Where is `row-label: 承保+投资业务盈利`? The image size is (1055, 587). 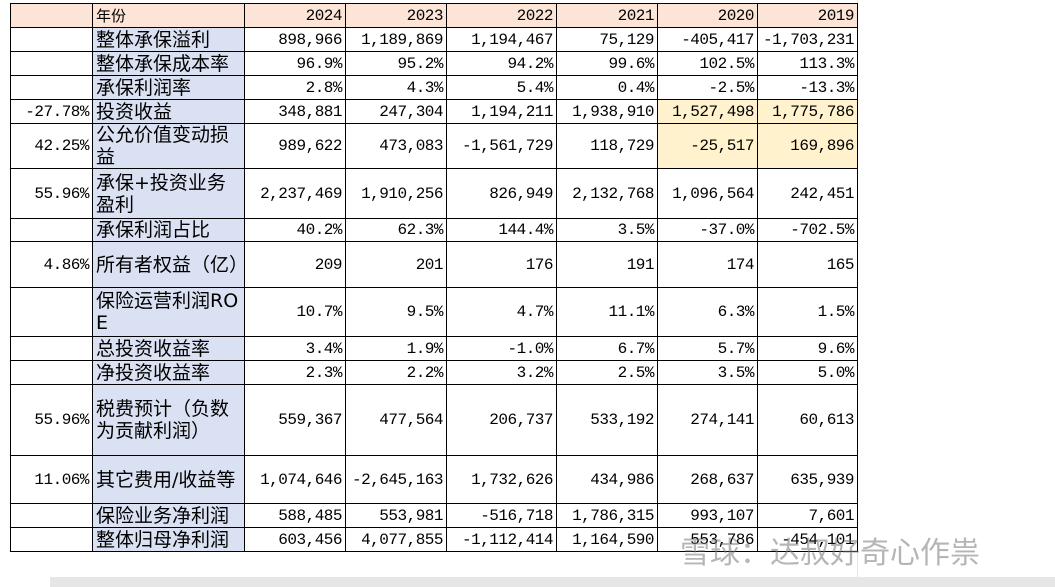
row-label: 承保+投资业务盈利 is located at coordinates (168, 193).